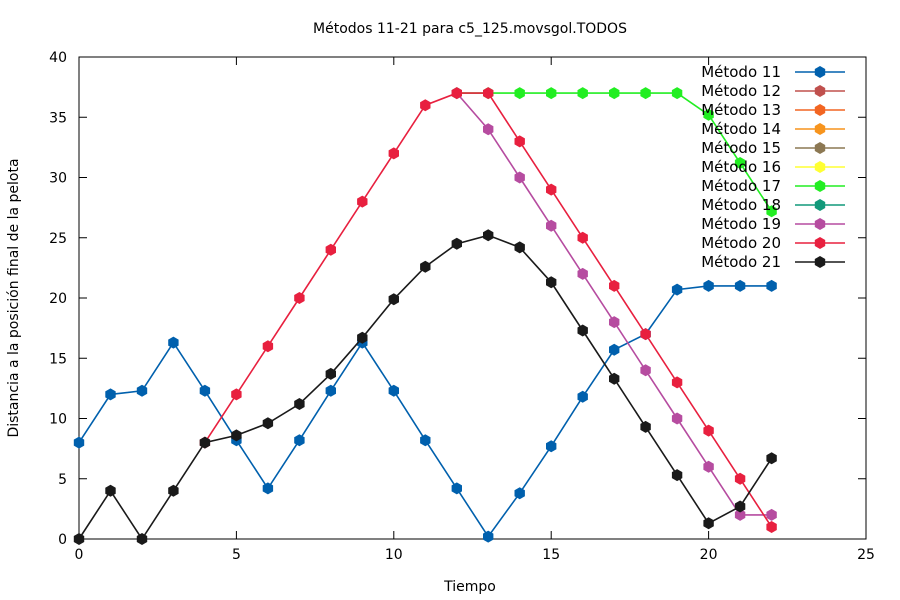 The image size is (900, 600). Describe the element at coordinates (58, 58) in the screenshot. I see `y-tick-label: 40` at that location.